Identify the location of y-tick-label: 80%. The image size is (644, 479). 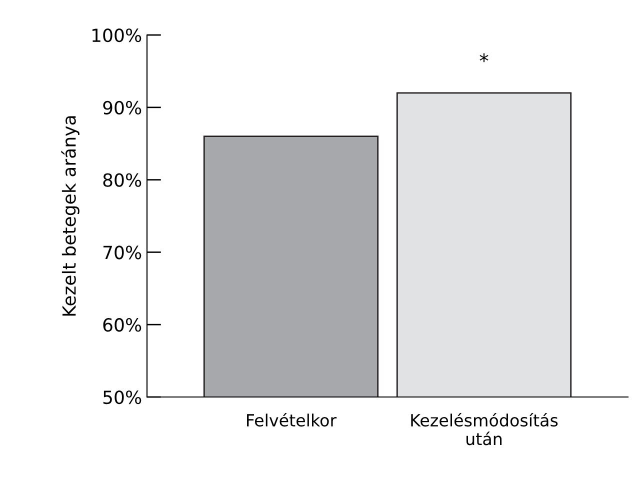
(122, 180).